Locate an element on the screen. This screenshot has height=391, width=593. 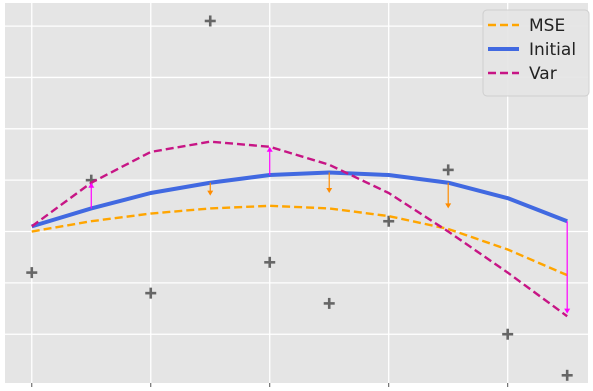
legend-box is located at coordinates (536, 53).